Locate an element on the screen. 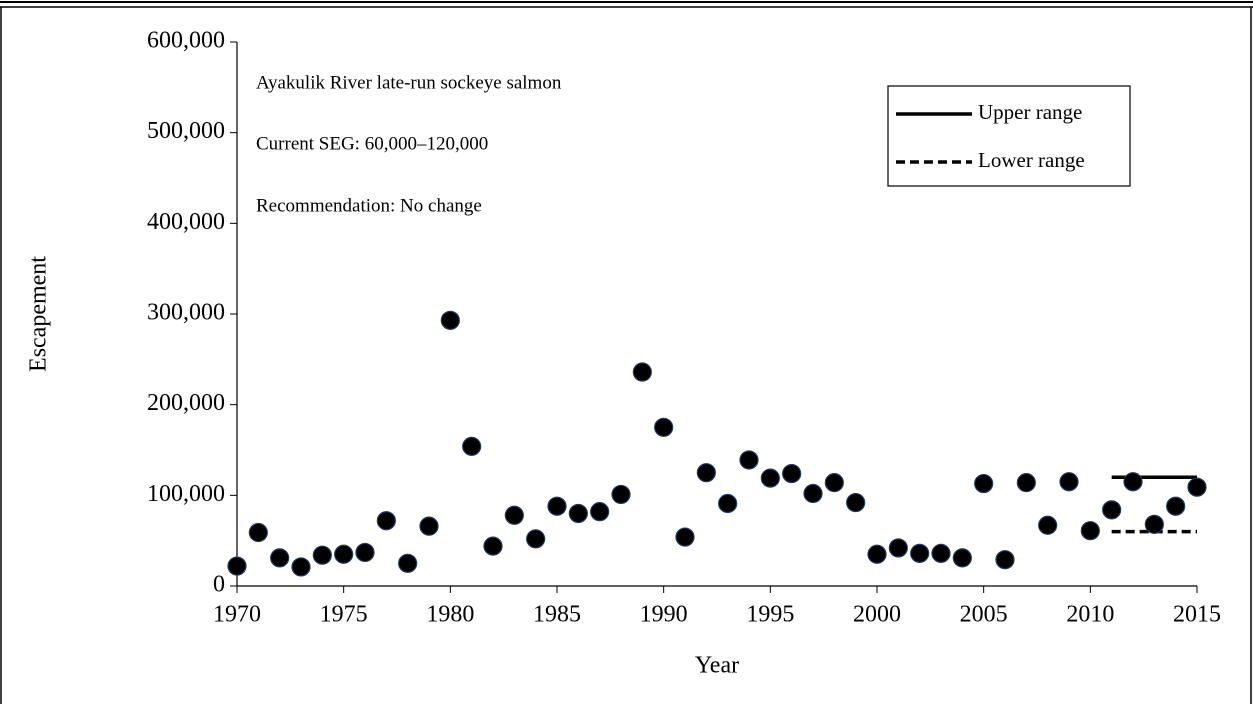 The image size is (1253, 704). x-tick-label: 1995 is located at coordinates (770, 615).